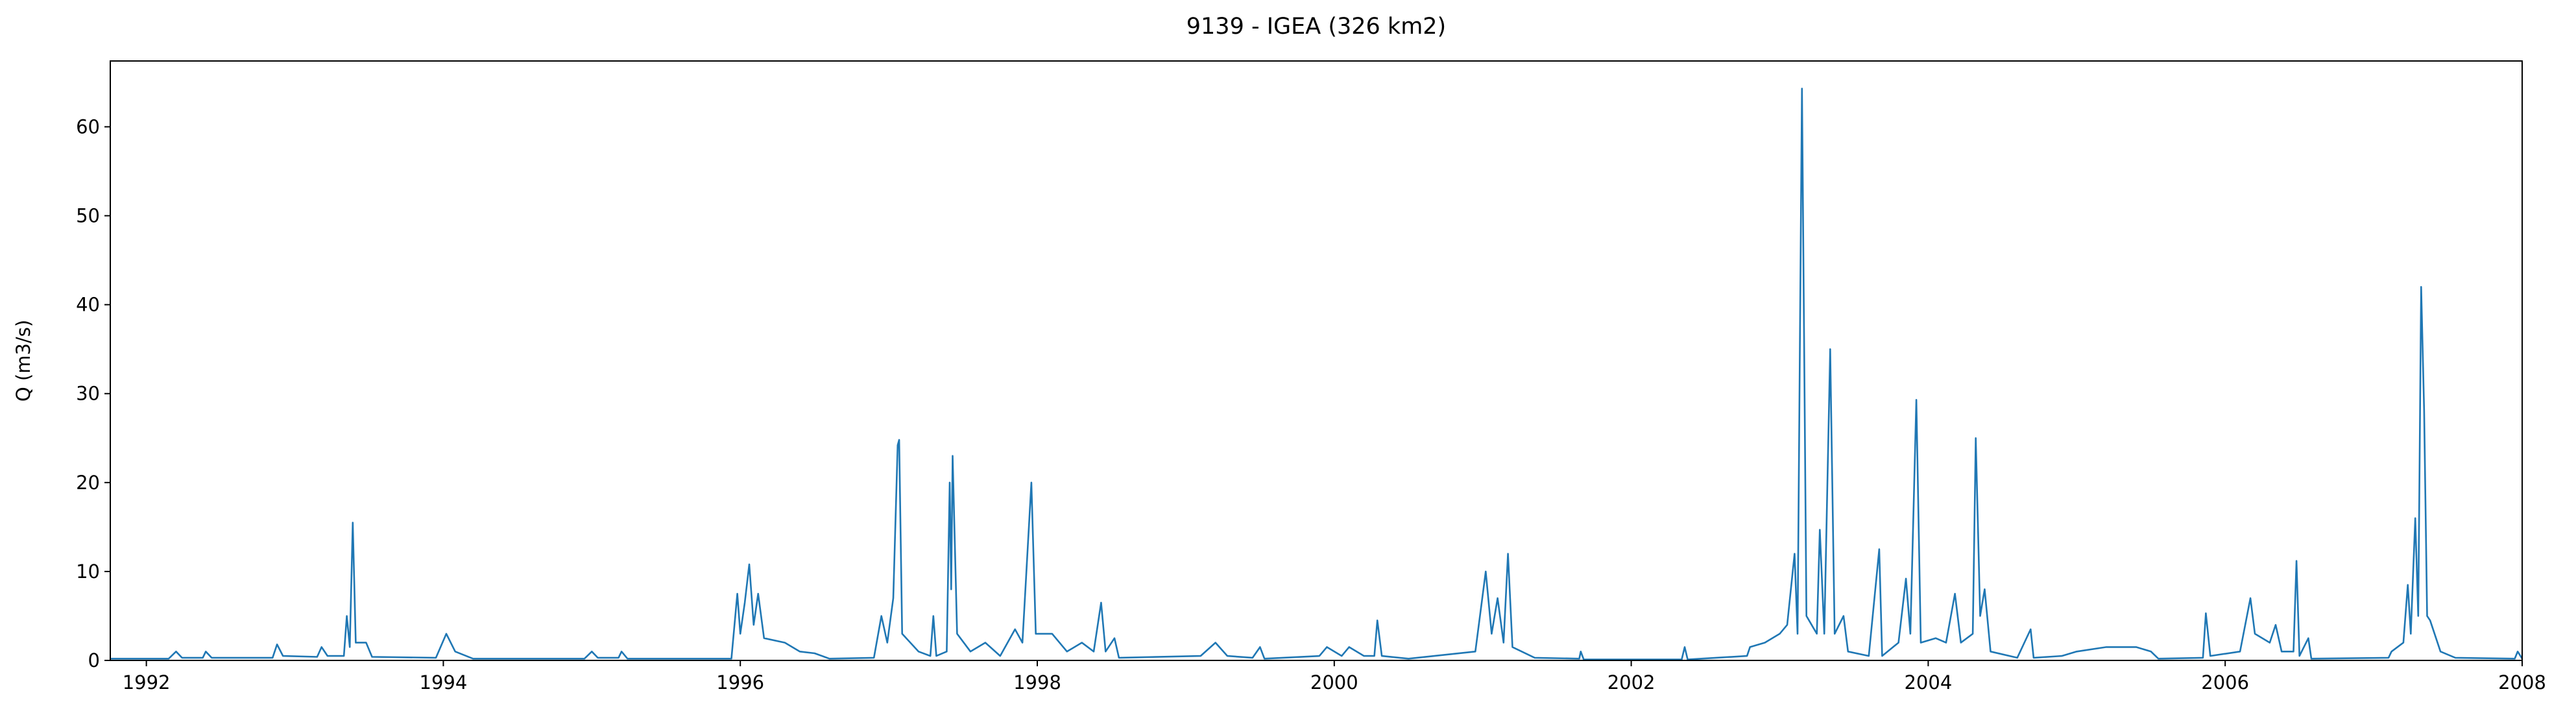 Image resolution: width=2576 pixels, height=724 pixels. What do you see at coordinates (88, 216) in the screenshot?
I see `y-tick-label: 50` at bounding box center [88, 216].